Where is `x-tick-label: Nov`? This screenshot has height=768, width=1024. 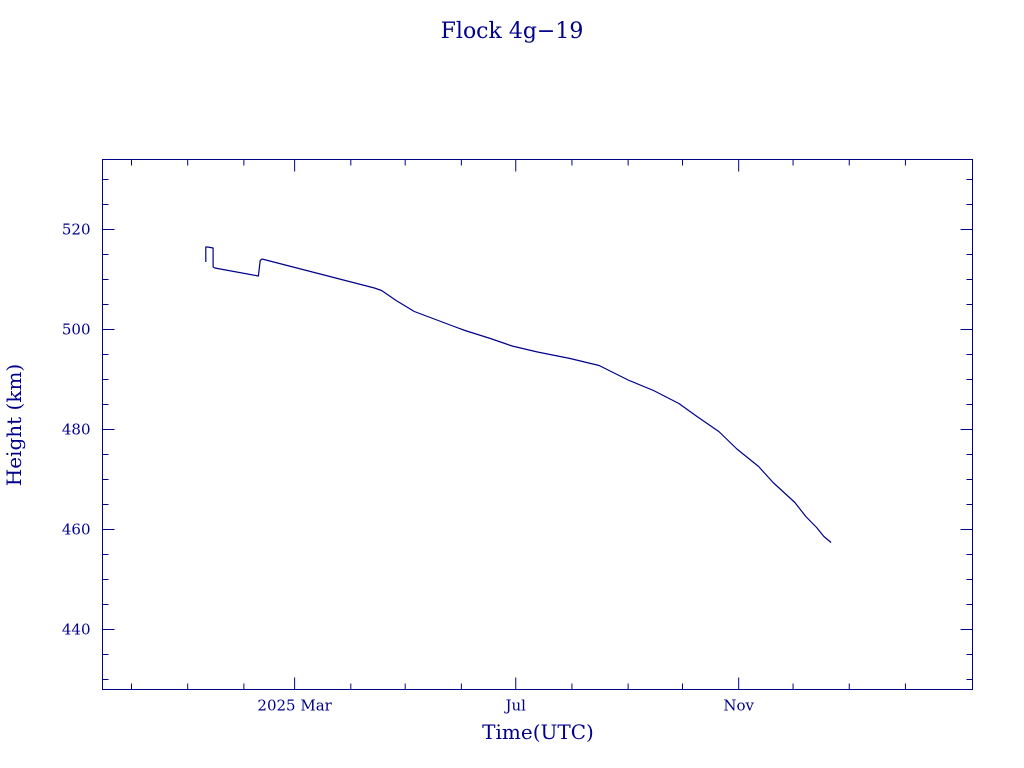
x-tick-label: Nov is located at coordinates (738, 706).